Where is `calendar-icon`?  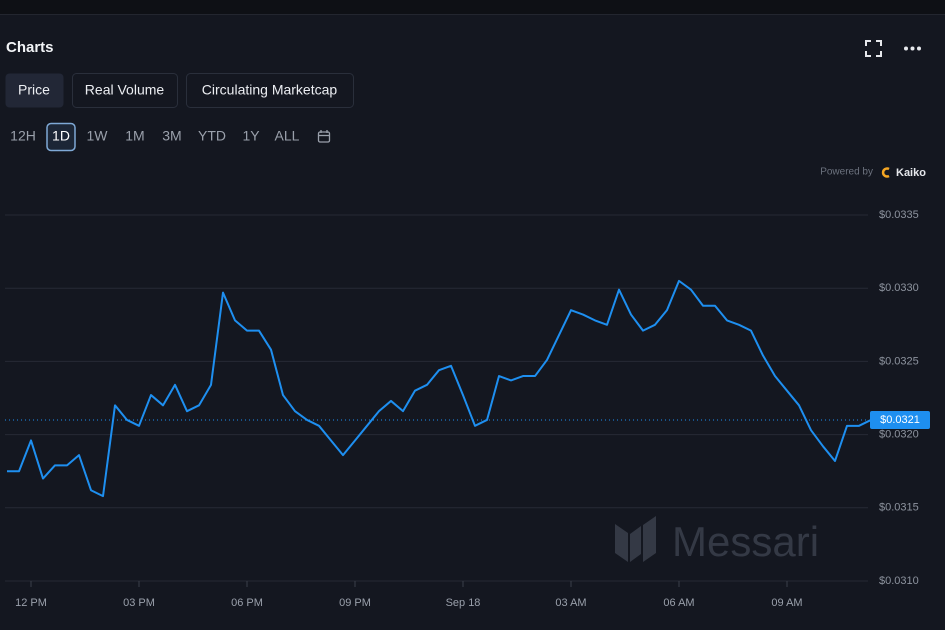 calendar-icon is located at coordinates (324, 136).